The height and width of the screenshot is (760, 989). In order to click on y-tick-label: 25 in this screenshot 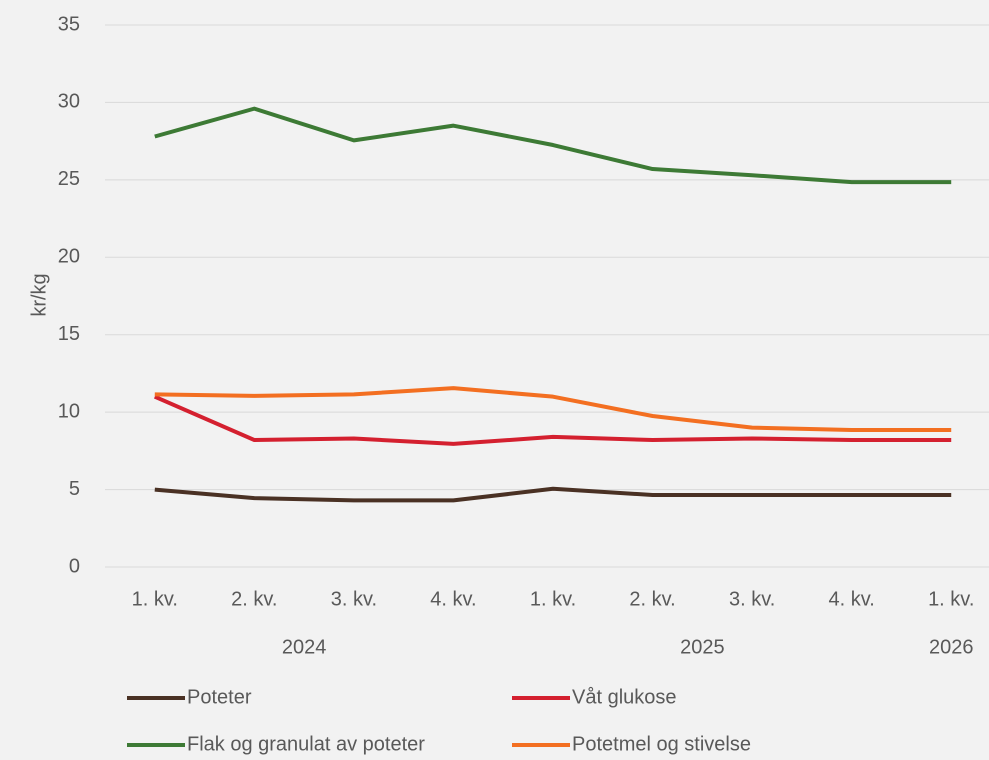, I will do `click(69, 179)`.